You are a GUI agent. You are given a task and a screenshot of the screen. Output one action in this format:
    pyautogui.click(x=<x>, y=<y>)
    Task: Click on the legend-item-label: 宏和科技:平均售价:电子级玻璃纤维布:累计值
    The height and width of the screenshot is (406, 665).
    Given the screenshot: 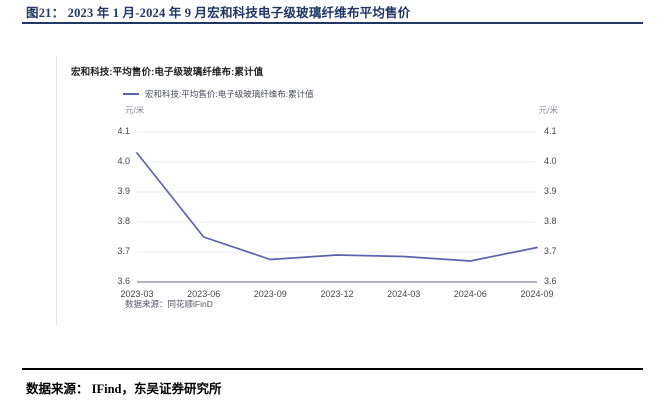 What is the action you would take?
    pyautogui.click(x=229, y=94)
    